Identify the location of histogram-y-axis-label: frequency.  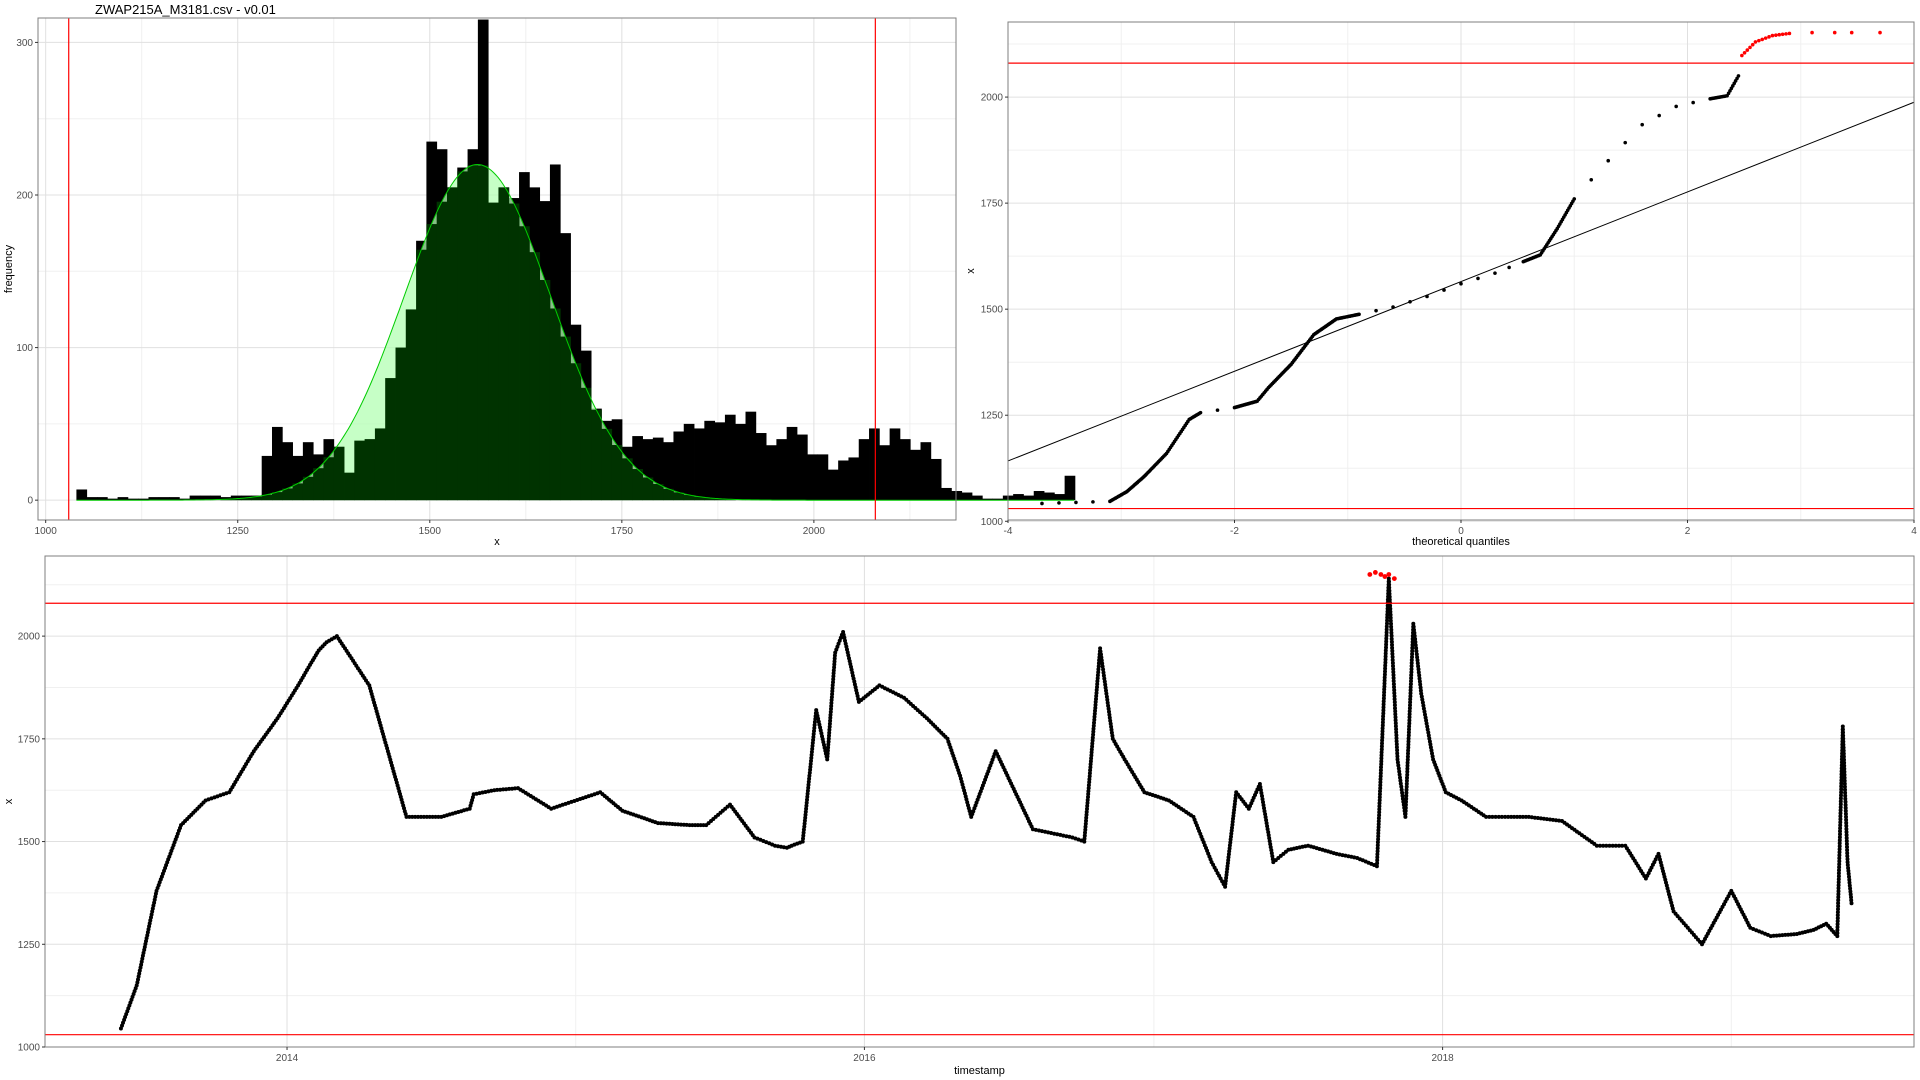
(9, 268).